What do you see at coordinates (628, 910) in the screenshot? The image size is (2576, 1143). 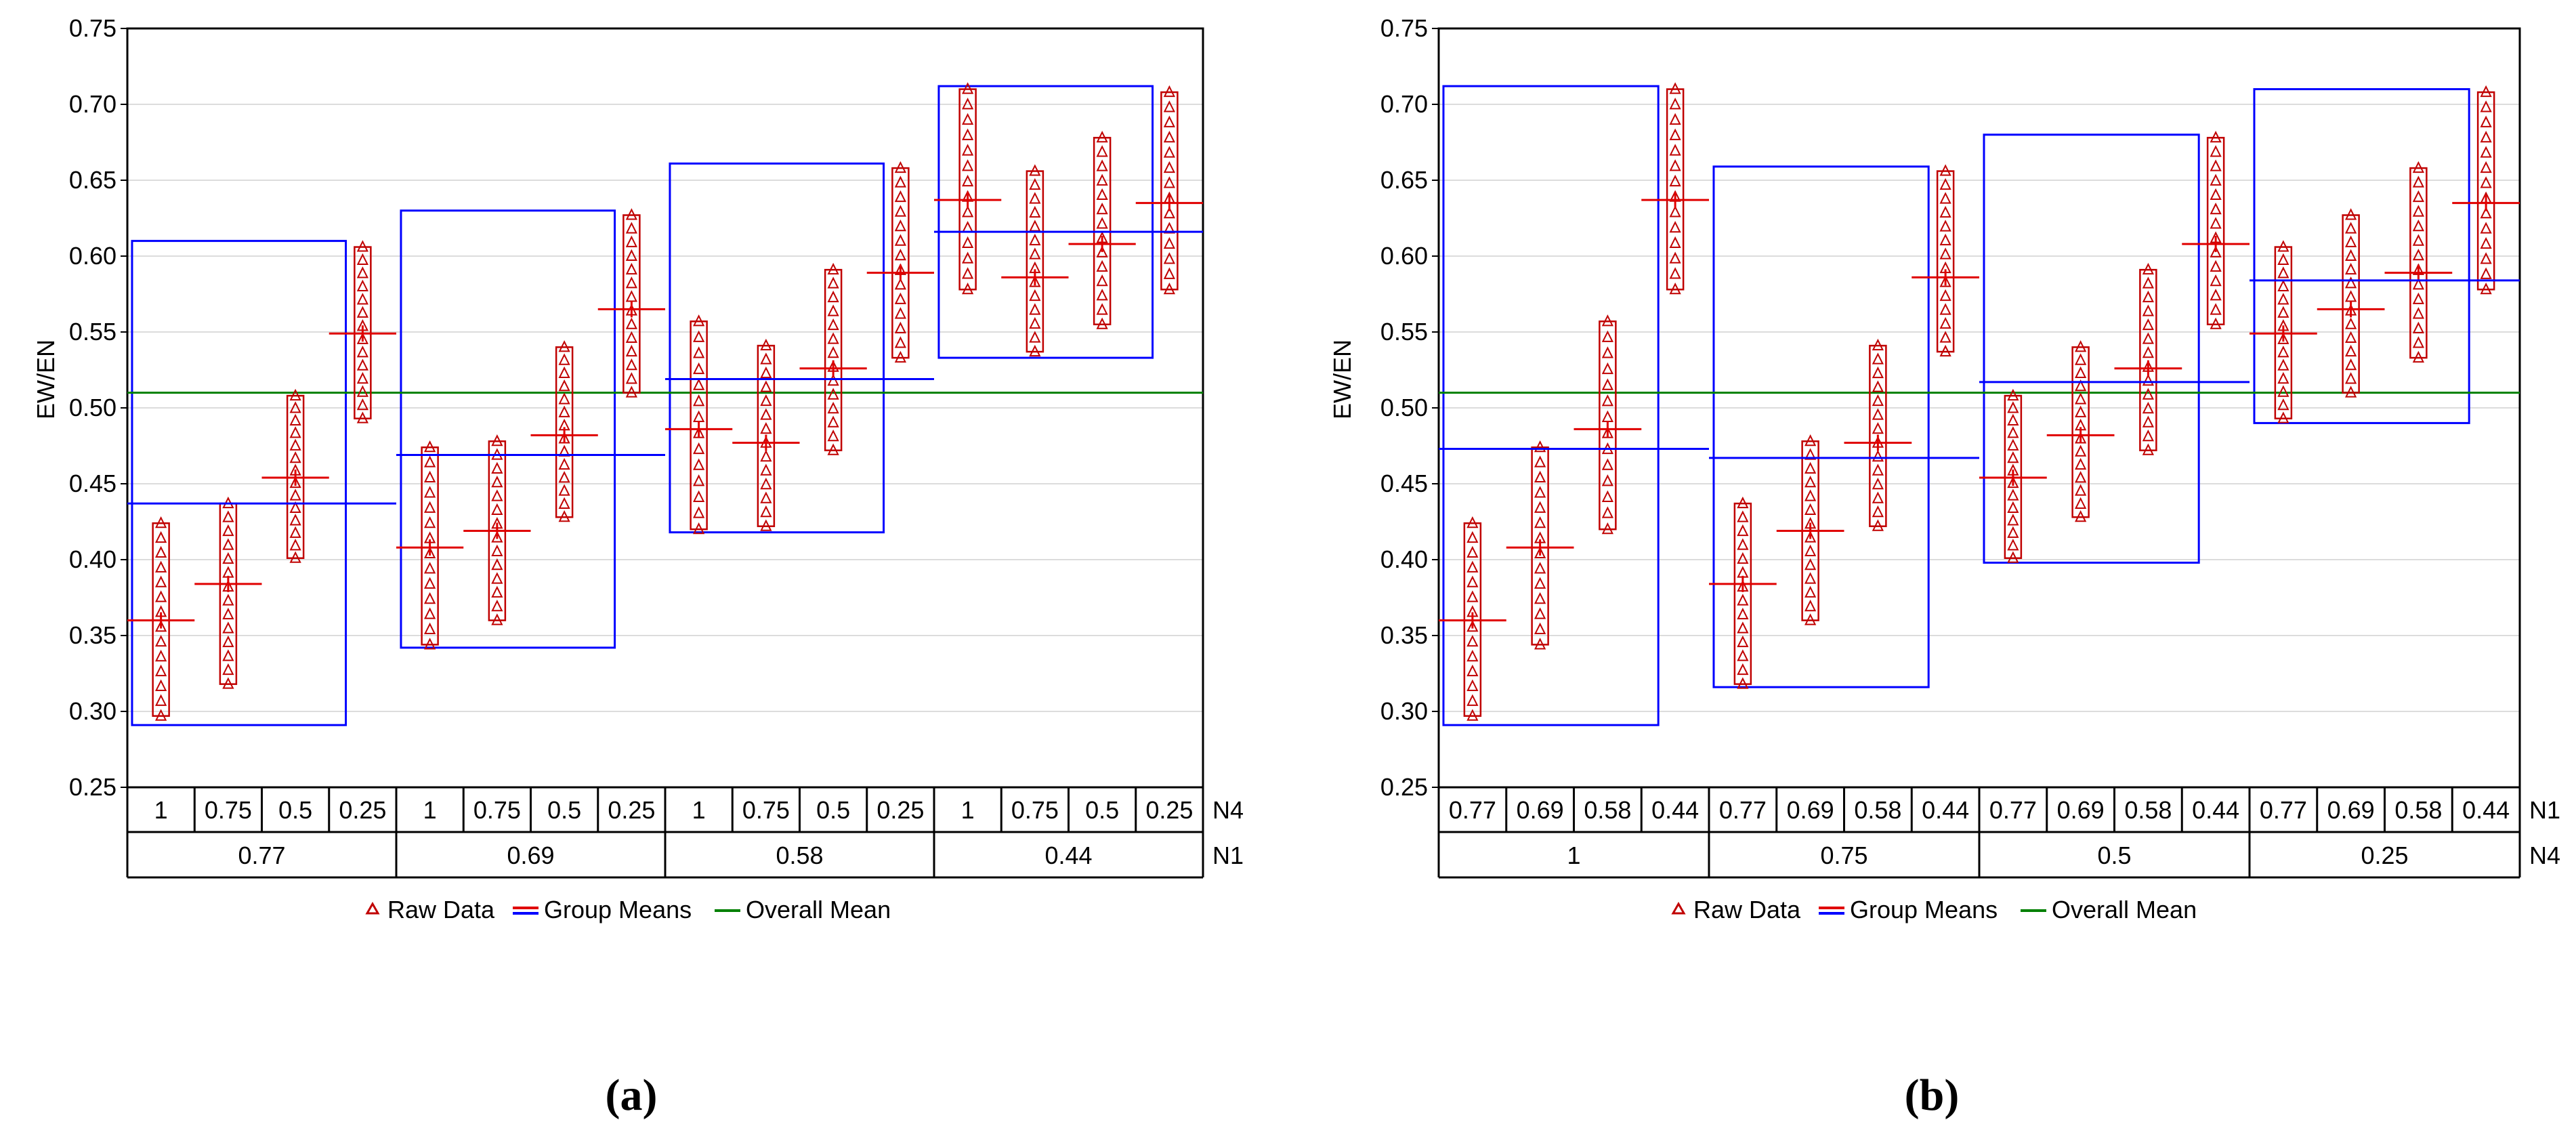 I see `legend: Raw Data Group Means Overall Mean` at bounding box center [628, 910].